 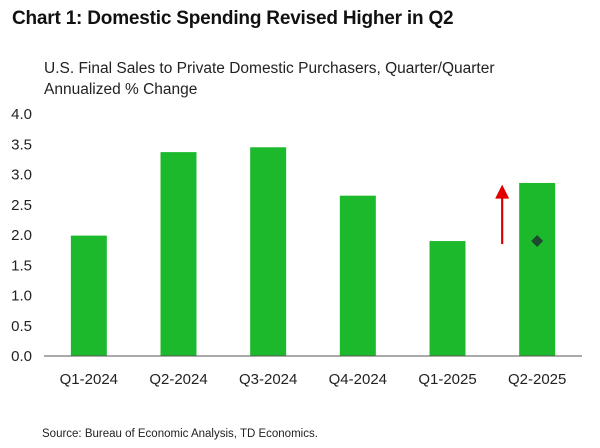 I want to click on revision-arrow-head, so click(x=502, y=191).